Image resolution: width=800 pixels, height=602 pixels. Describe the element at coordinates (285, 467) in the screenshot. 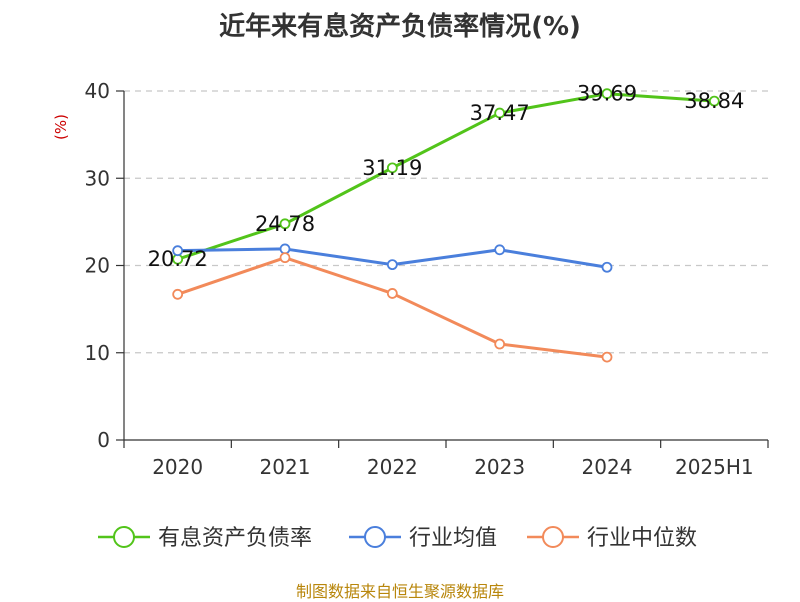

I see `x-tick-label: 2021` at that location.